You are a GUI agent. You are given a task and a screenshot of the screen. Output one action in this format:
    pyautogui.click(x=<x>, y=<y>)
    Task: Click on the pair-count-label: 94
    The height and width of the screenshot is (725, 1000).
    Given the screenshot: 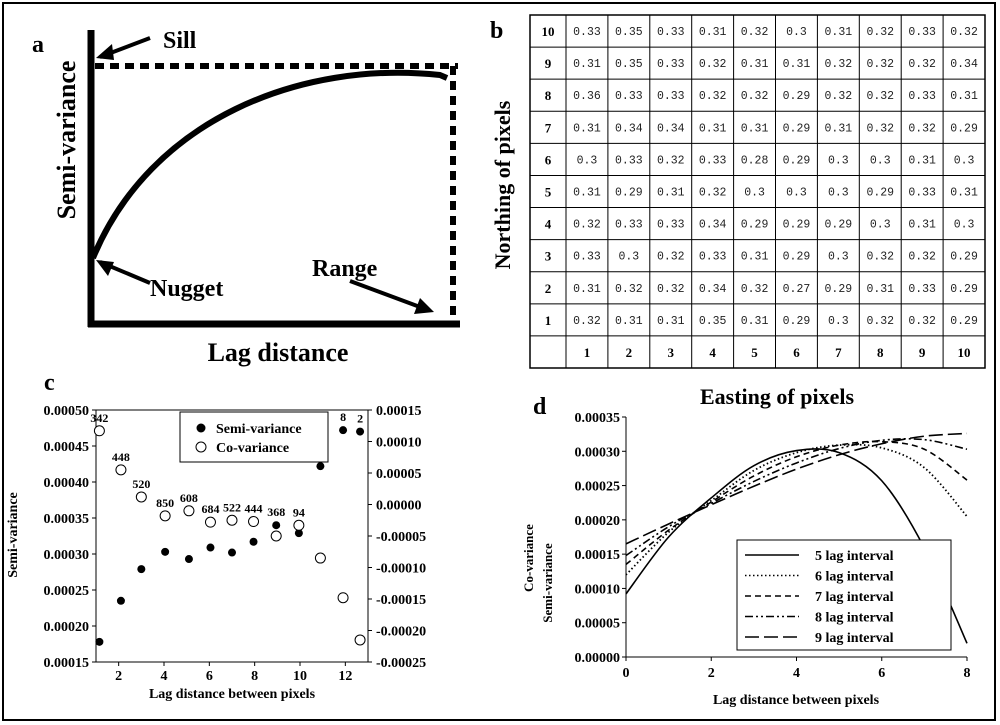 What is the action you would take?
    pyautogui.click(x=299, y=512)
    